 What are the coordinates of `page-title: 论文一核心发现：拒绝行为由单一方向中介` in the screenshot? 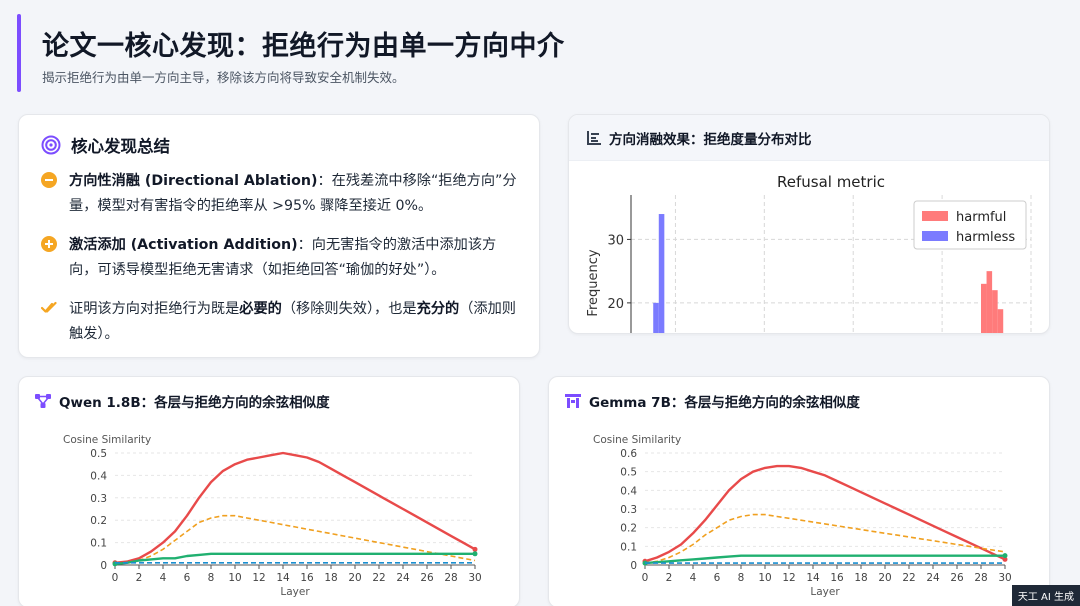 It's located at (303, 46).